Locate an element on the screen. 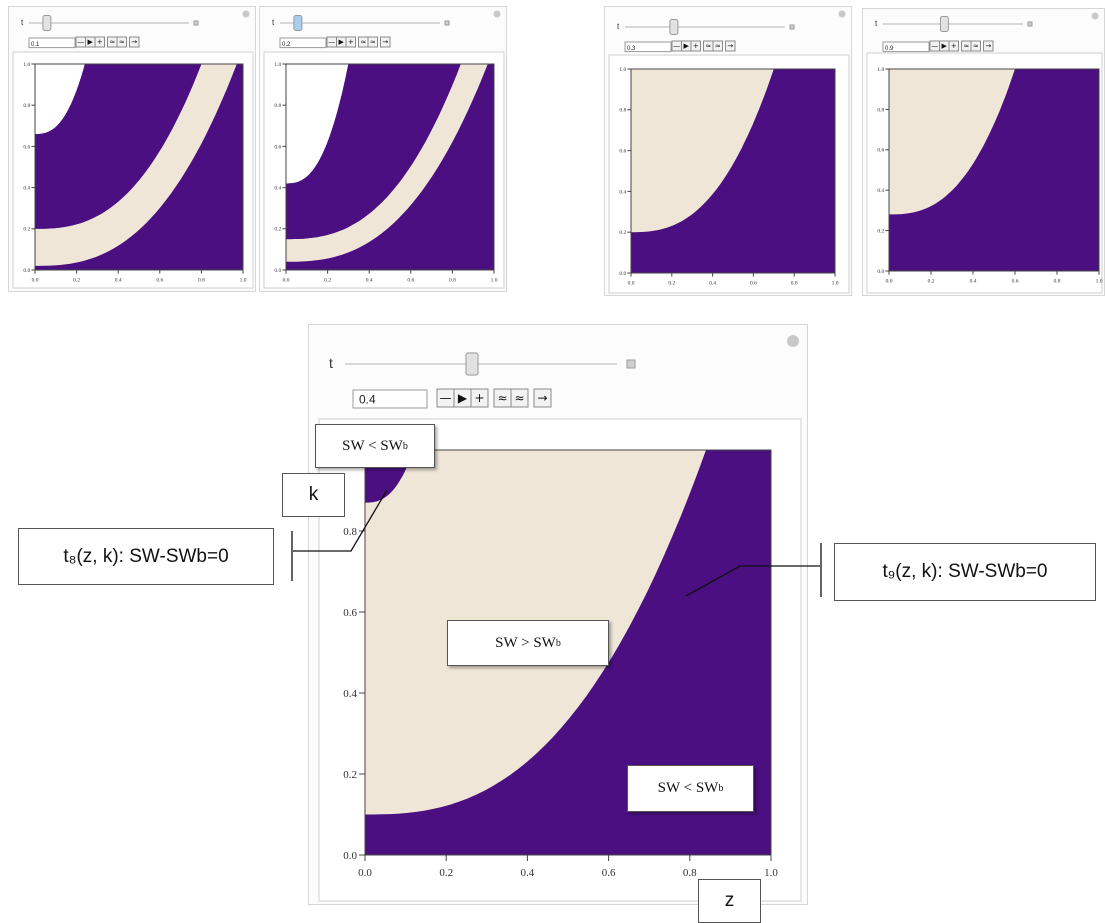 The image size is (1105, 923). curve-label-text: t₉(z, k): SW-SWb=0 is located at coordinates (965, 571).